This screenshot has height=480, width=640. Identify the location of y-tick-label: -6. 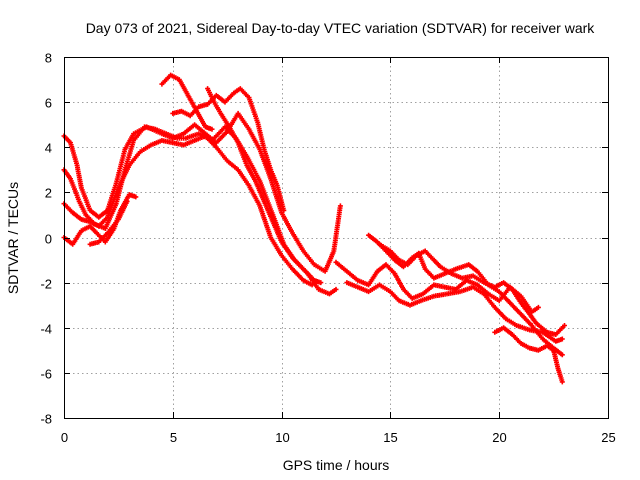
(46, 374).